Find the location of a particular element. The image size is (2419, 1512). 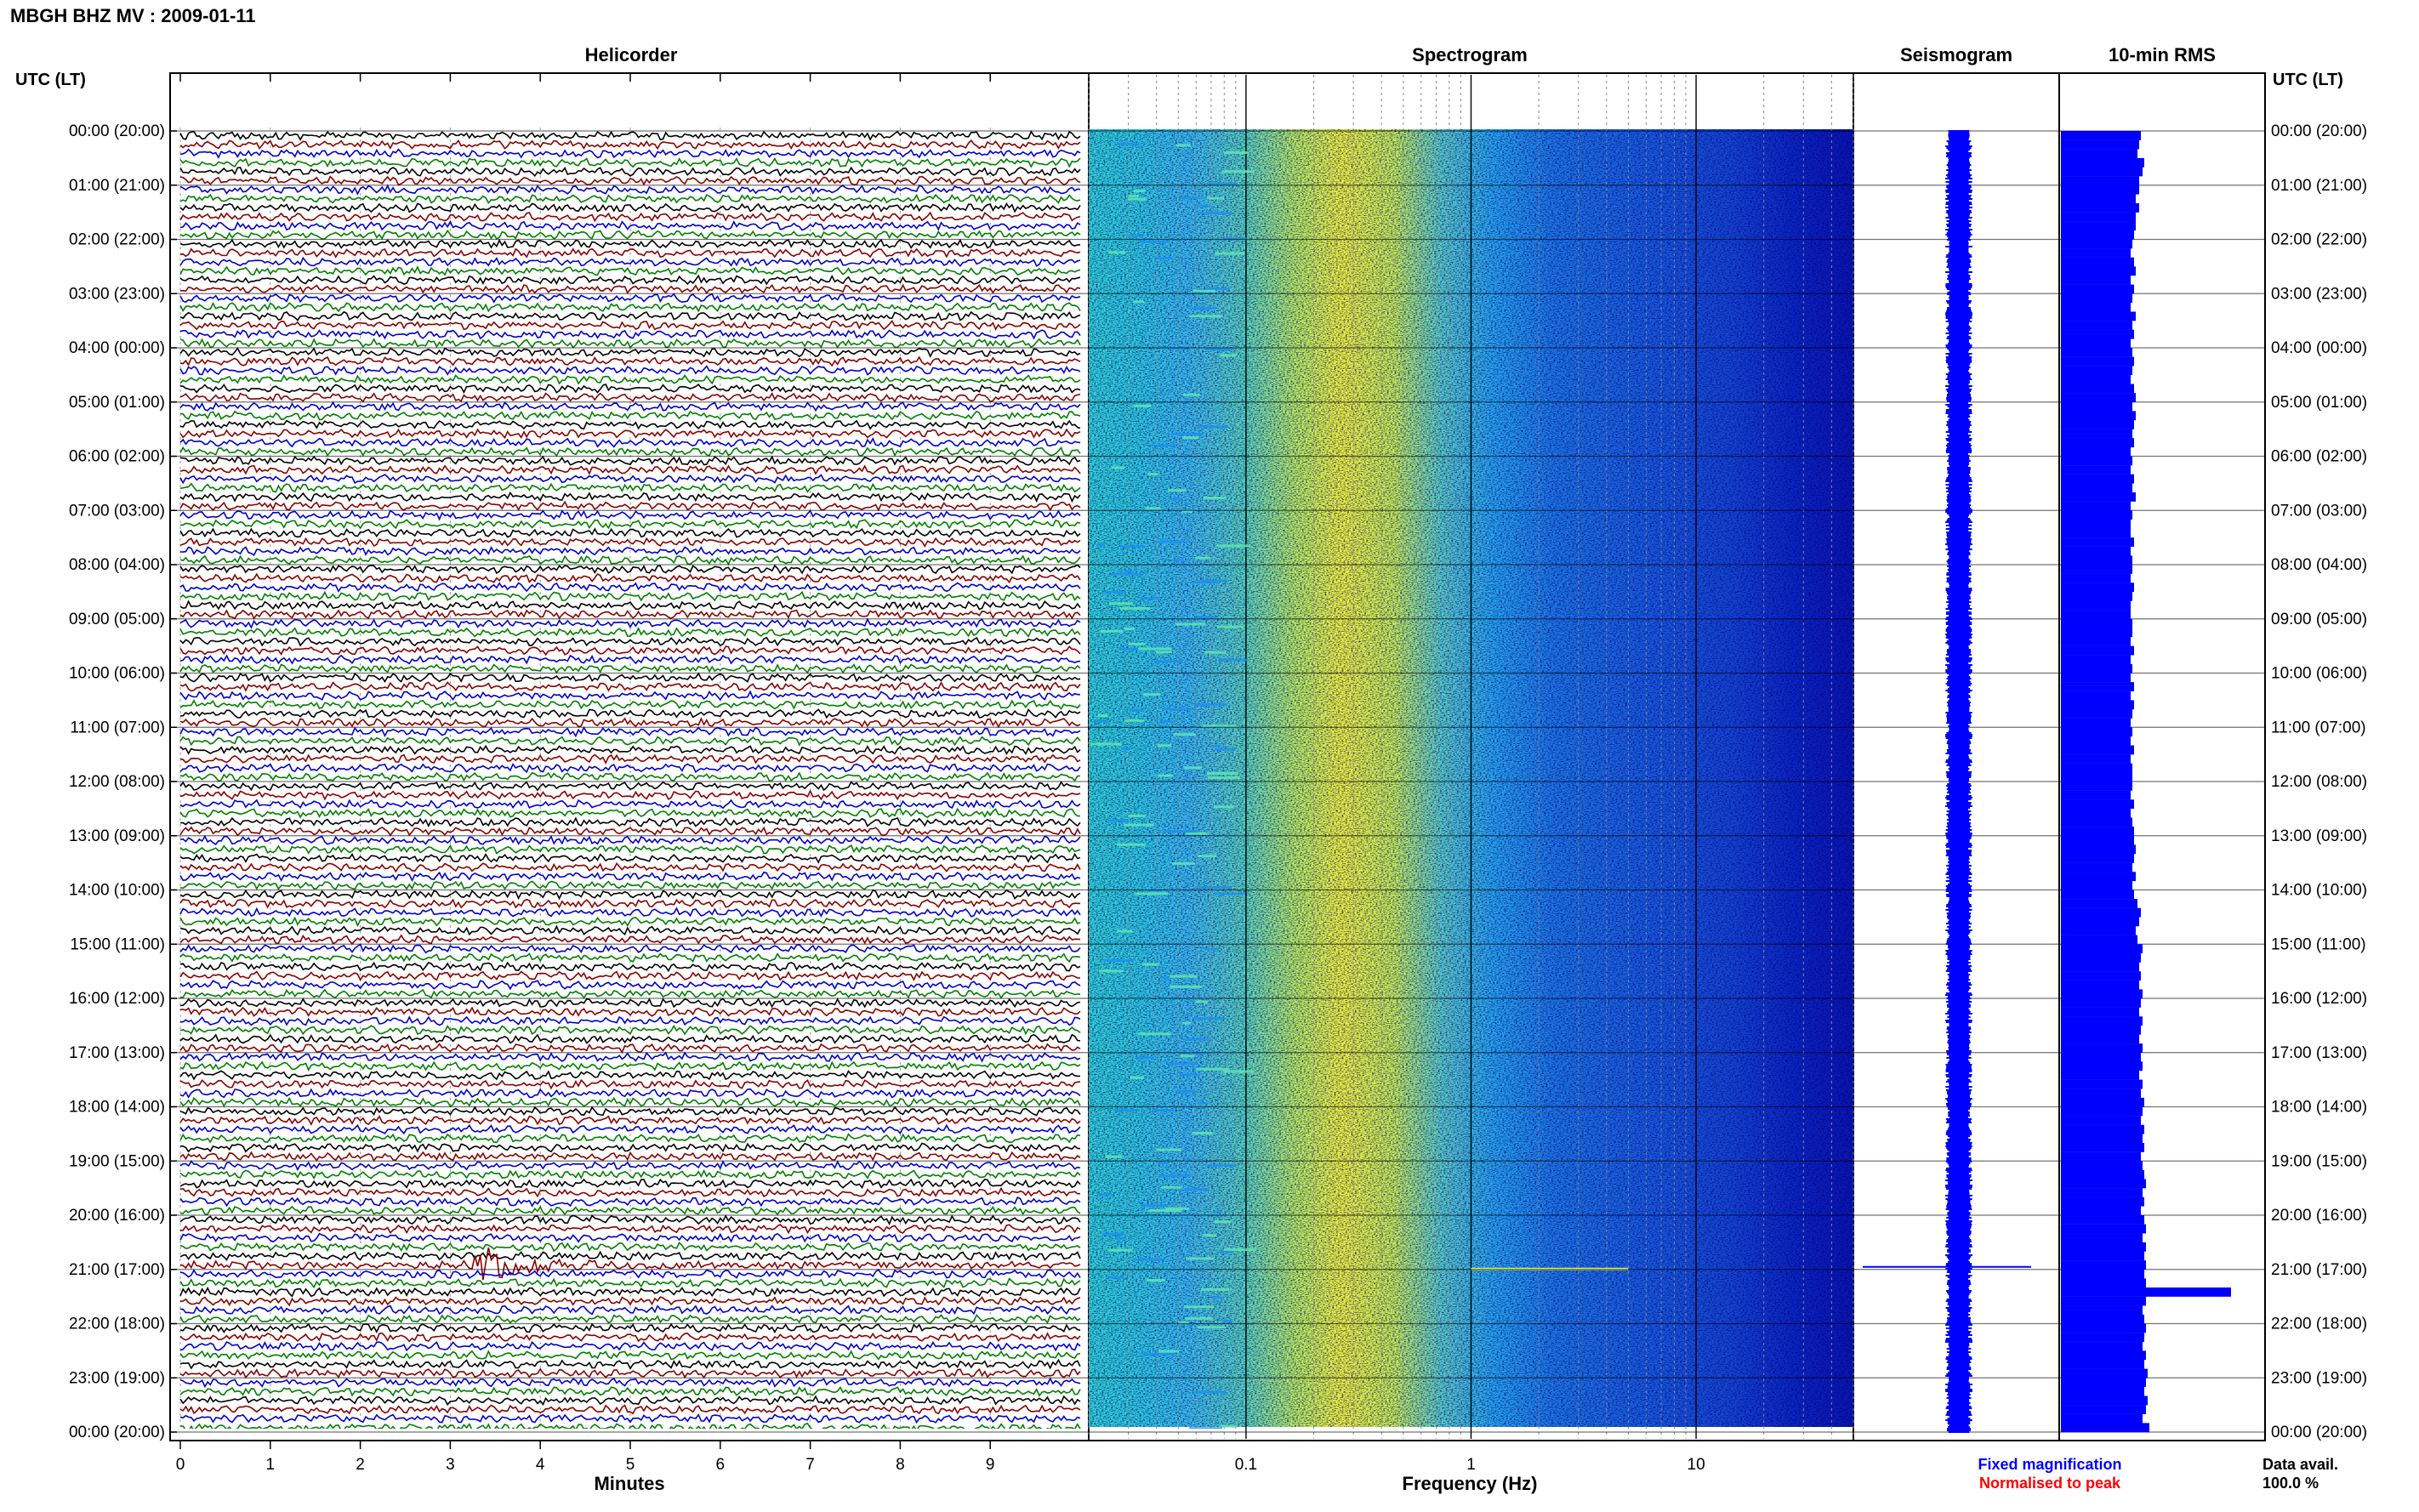

hour-label-right: 09:00 (05:00) is located at coordinates (2319, 619).